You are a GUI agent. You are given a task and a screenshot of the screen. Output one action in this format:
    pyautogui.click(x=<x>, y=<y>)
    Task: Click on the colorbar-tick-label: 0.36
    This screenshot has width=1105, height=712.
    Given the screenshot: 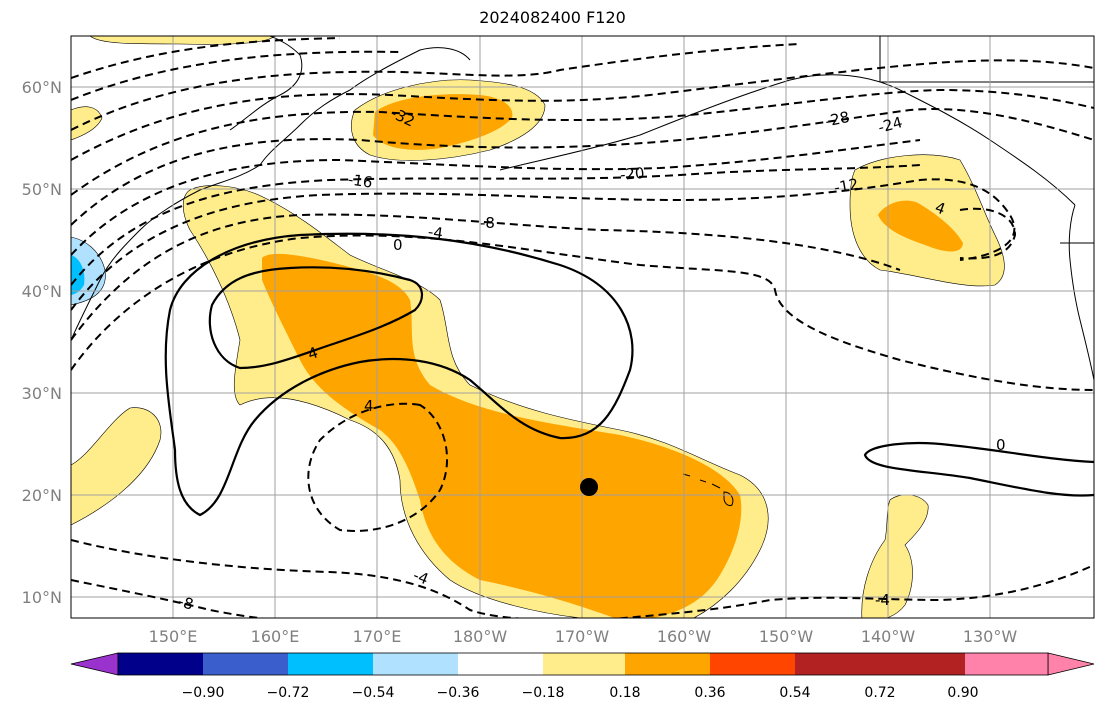 What is the action you would take?
    pyautogui.click(x=709, y=693)
    